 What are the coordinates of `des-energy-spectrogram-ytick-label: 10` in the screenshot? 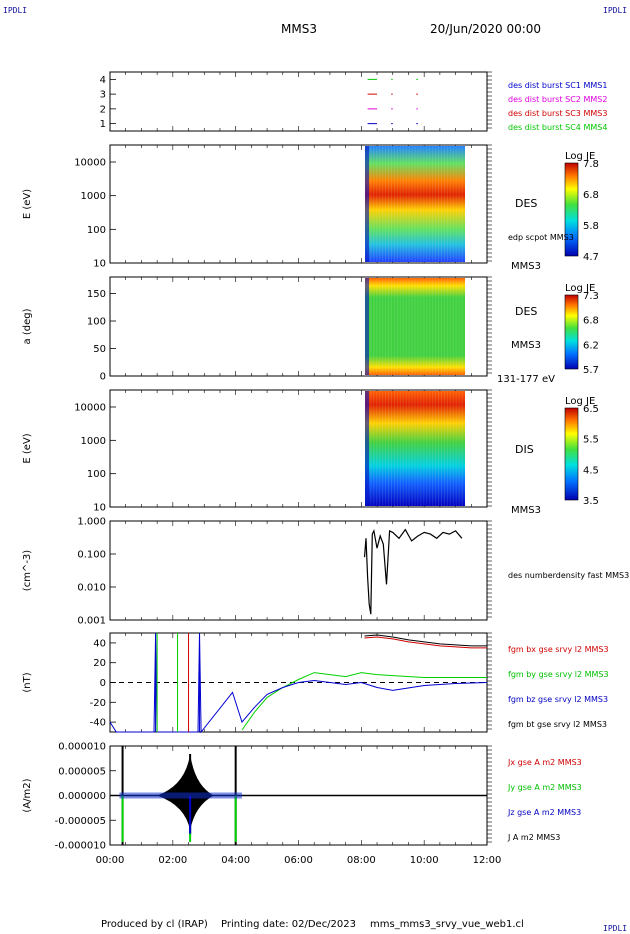 It's located at (99, 264).